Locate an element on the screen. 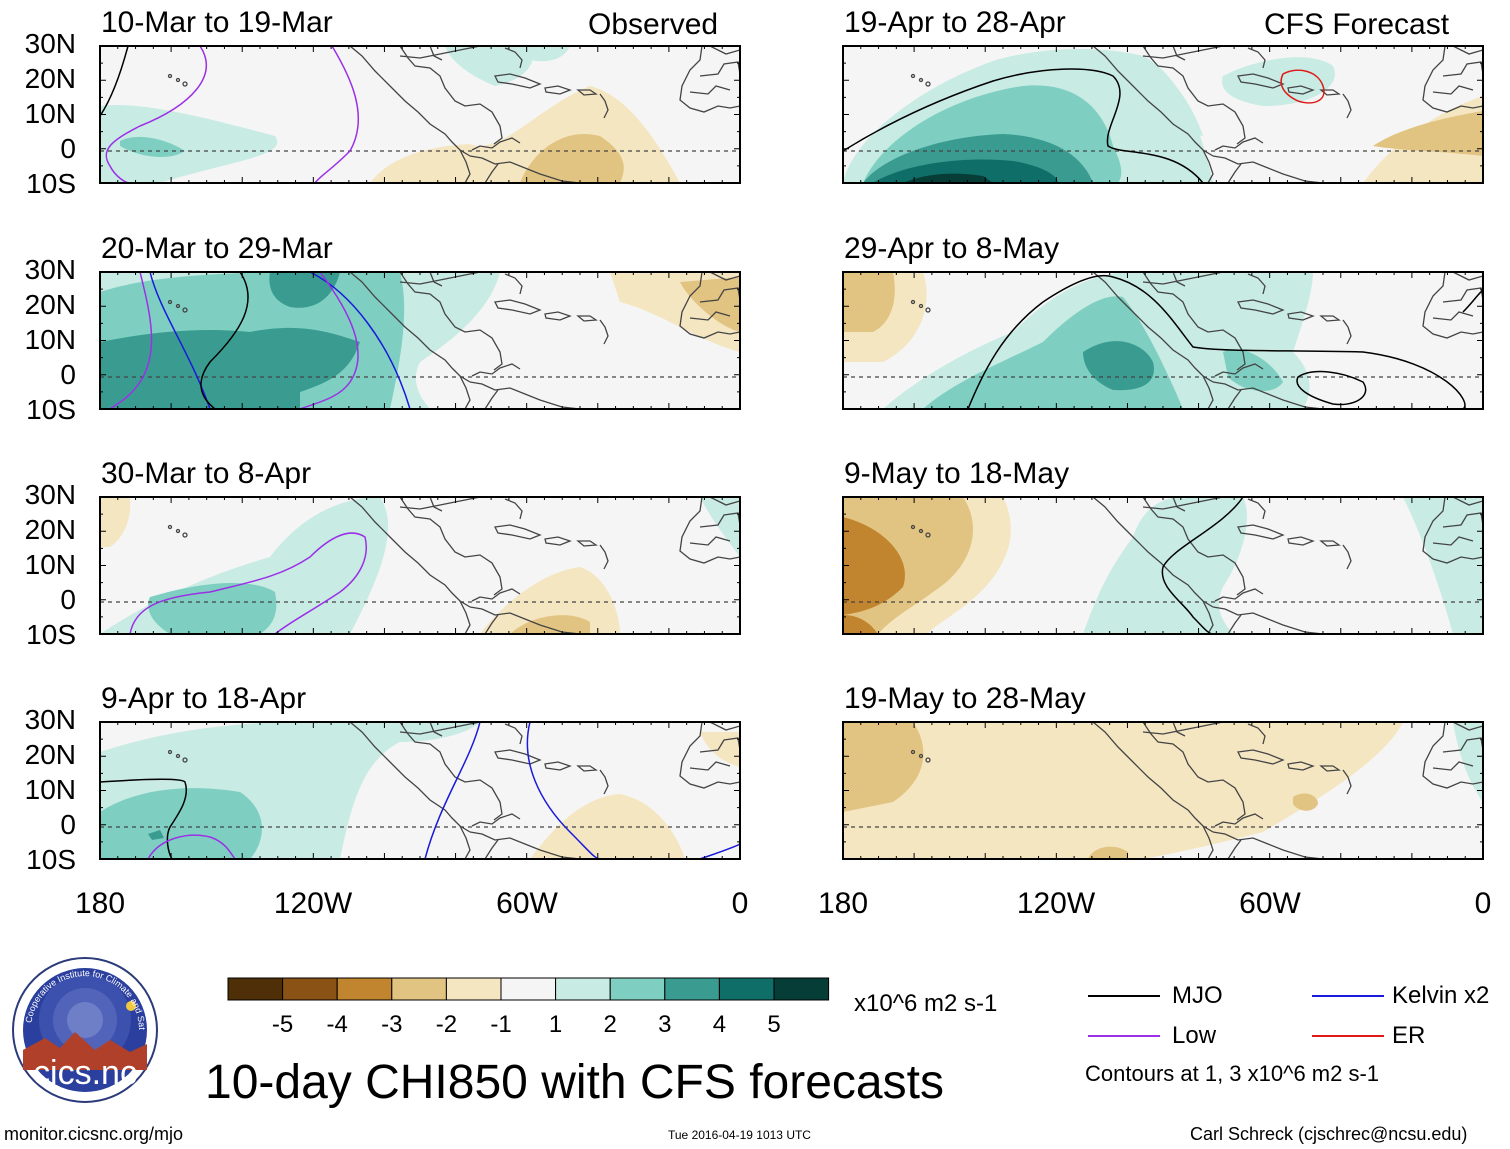 This screenshot has height=1149, width=1510. panel-title: 20-Mar to 29-Mar is located at coordinates (217, 248).